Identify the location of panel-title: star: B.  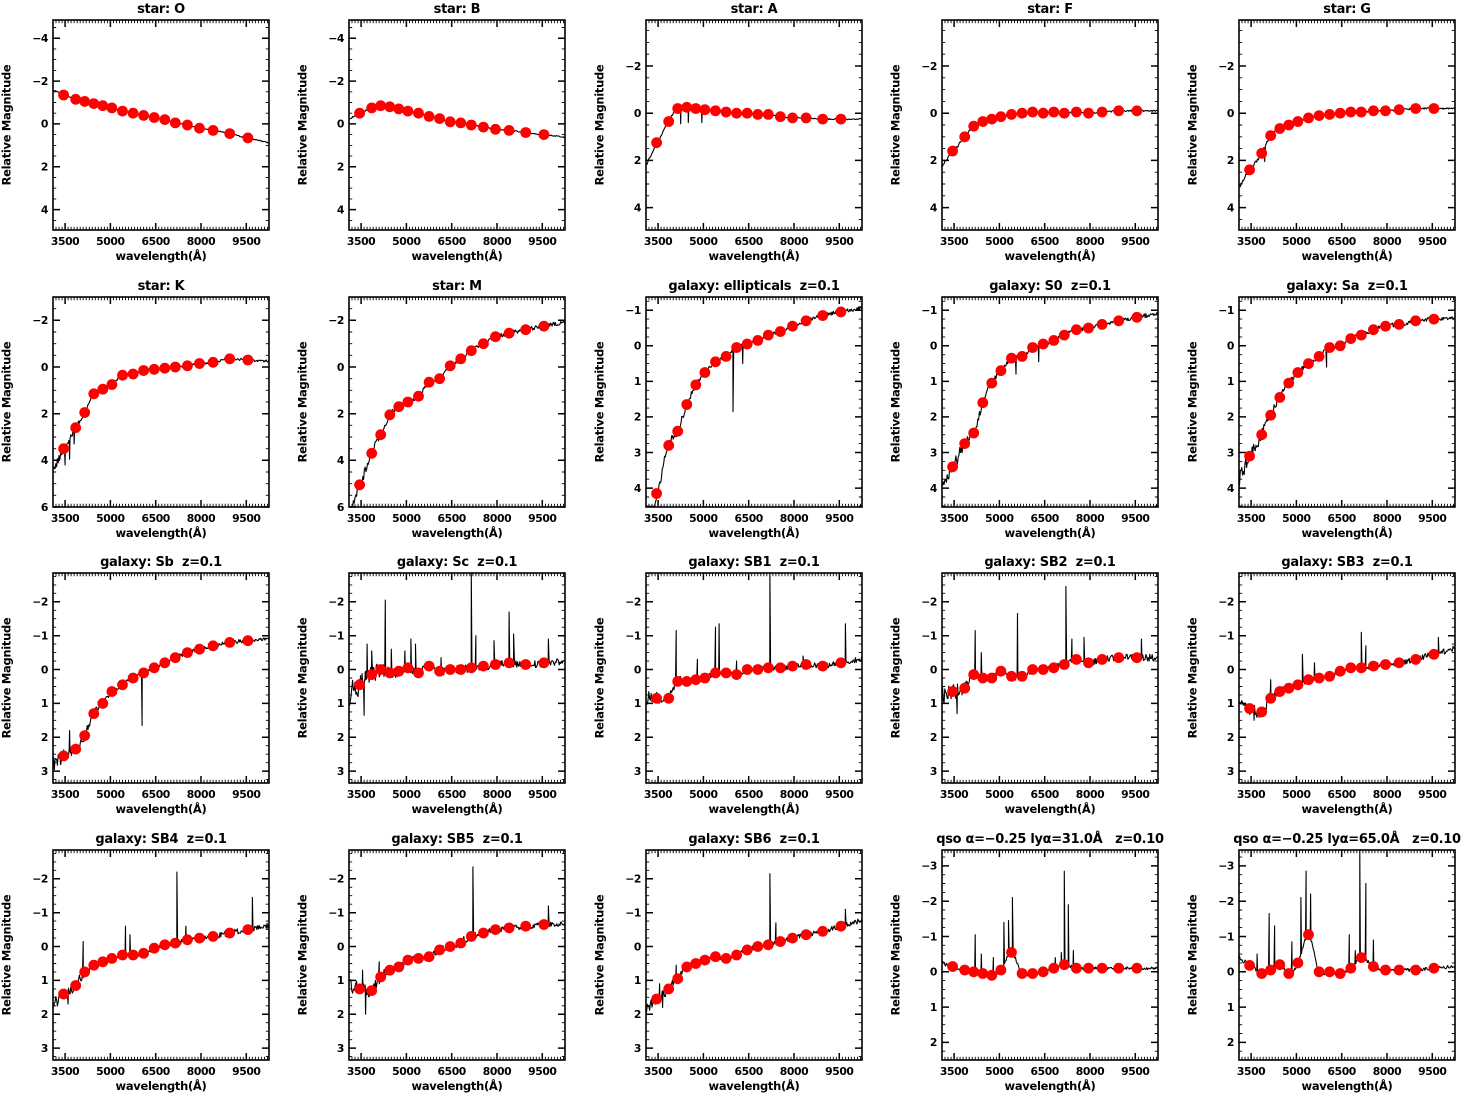
(457, 9).